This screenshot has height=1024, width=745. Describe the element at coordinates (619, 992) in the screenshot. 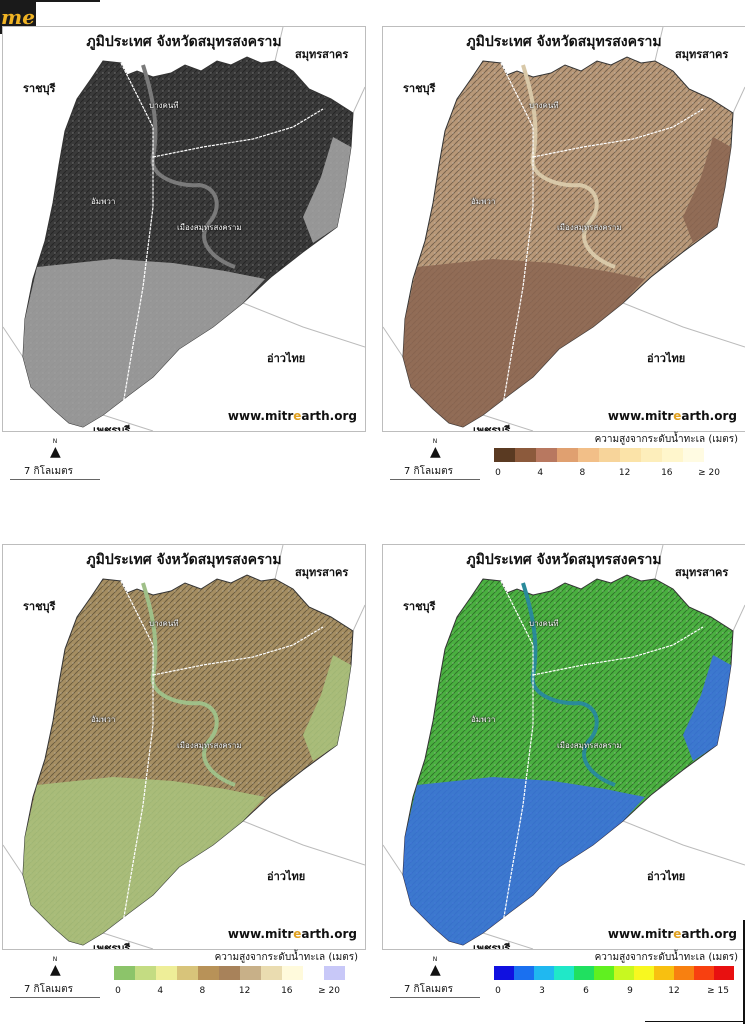

I see `legend-ticks: 0 3 6 9 12 ≥ 15` at that location.